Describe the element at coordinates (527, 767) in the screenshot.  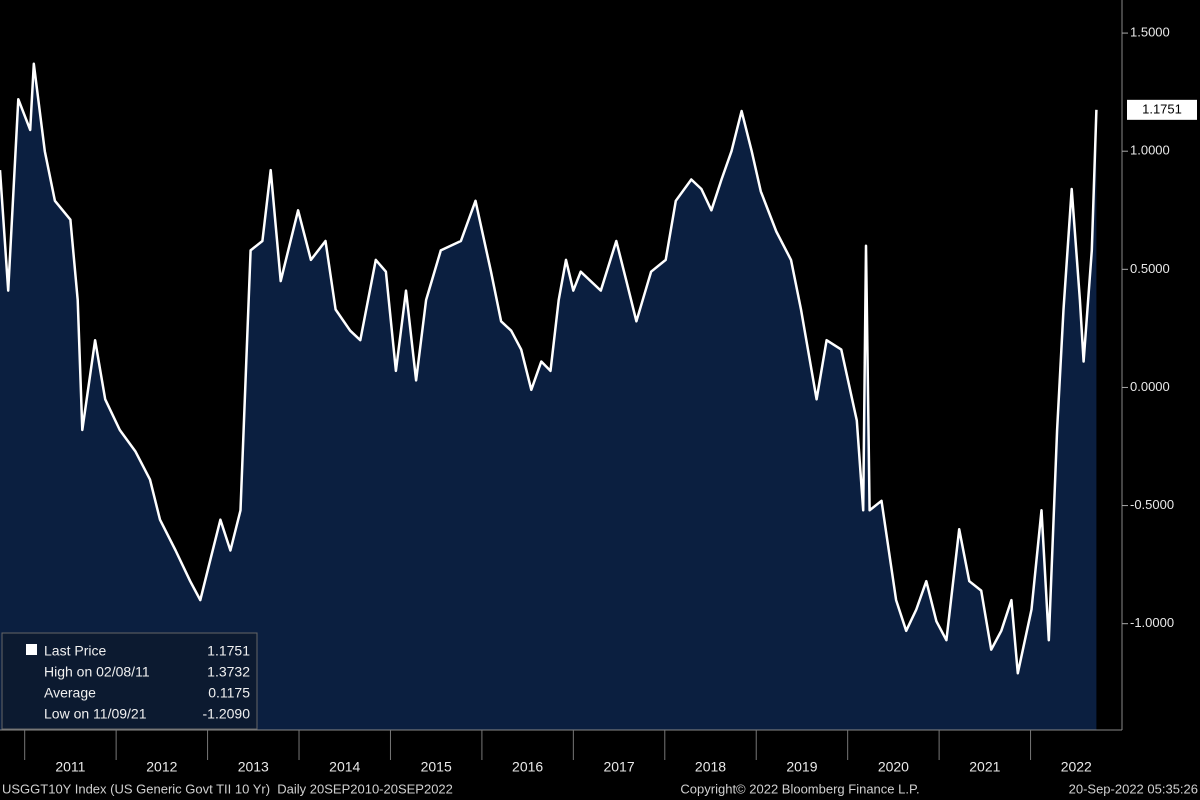
I see `x-tick-label: 2016` at that location.